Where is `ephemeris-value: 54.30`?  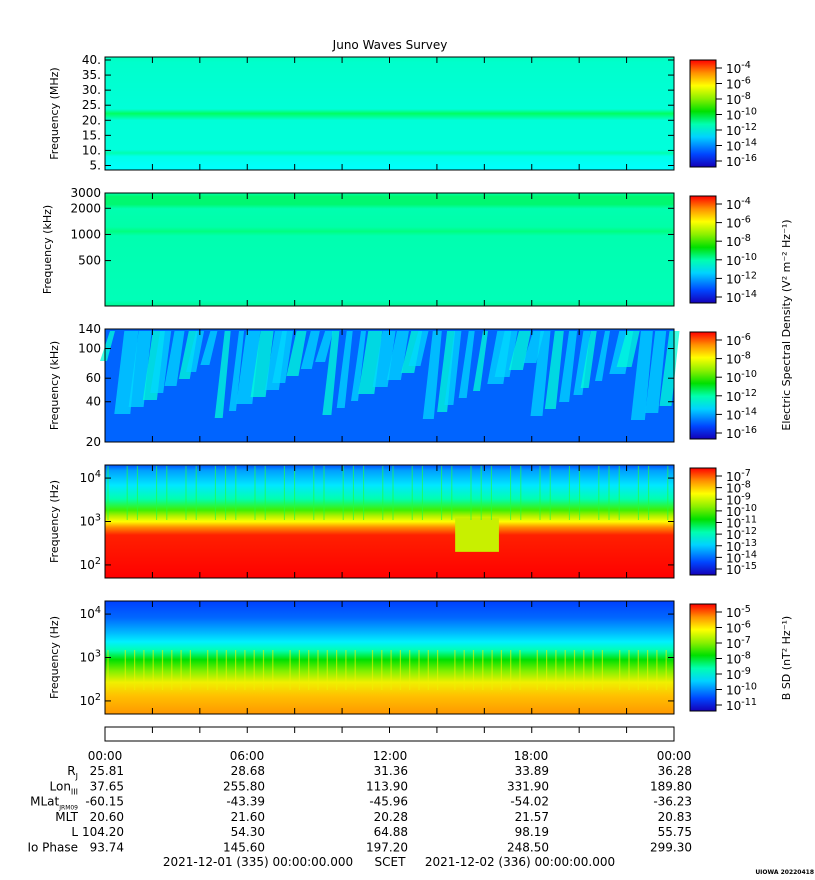
ephemeris-value: 54.30 is located at coordinates (248, 832).